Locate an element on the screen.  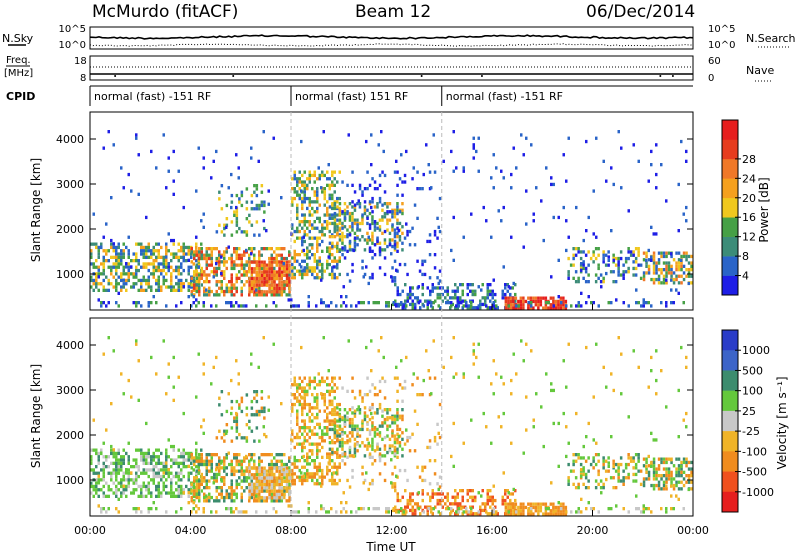
noise-tick-left-bottom: 10^0 is located at coordinates (72, 45).